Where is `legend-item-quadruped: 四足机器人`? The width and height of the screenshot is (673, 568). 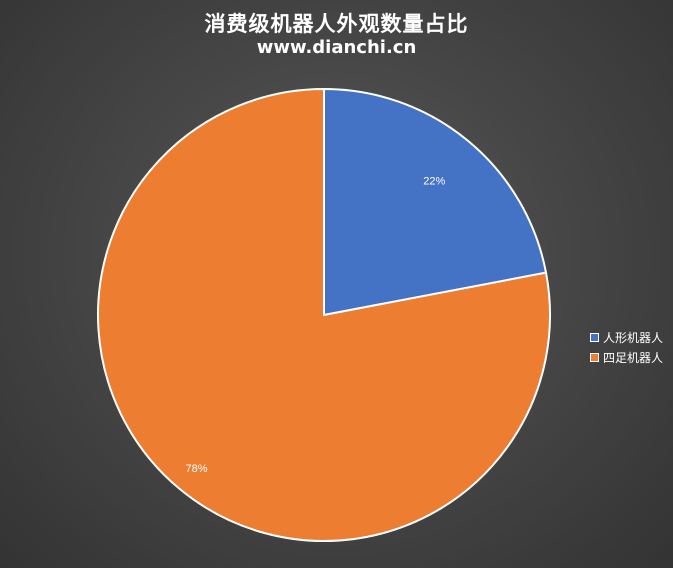 legend-item-quadruped: 四足机器人 is located at coordinates (626, 357).